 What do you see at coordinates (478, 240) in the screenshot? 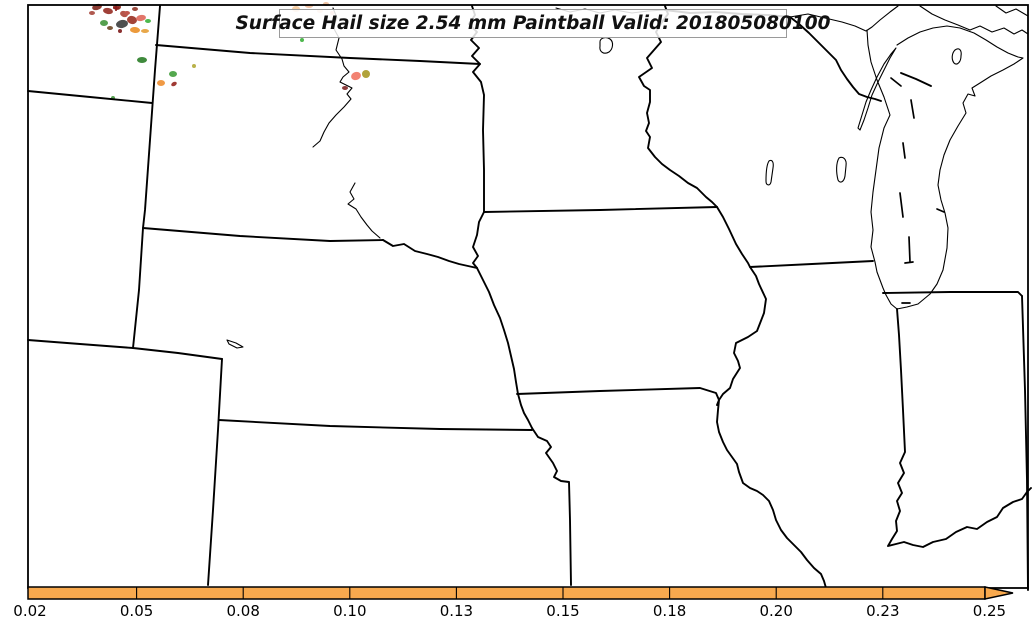
I see `border-big-sioux` at bounding box center [478, 240].